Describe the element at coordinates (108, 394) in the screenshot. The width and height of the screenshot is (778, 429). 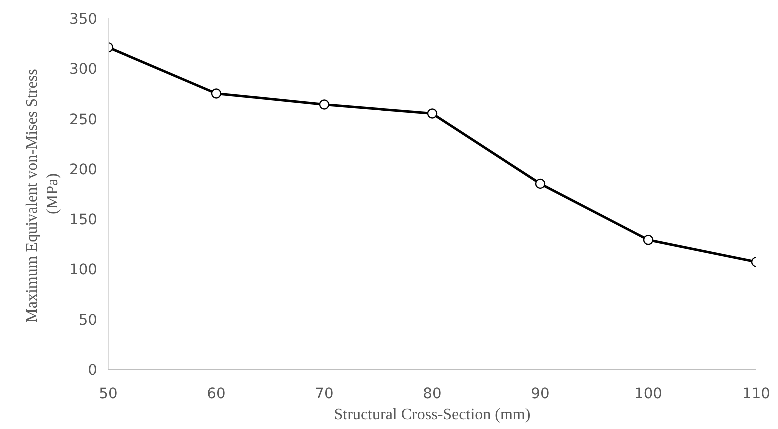
I see `x-tick-label: 50` at that location.